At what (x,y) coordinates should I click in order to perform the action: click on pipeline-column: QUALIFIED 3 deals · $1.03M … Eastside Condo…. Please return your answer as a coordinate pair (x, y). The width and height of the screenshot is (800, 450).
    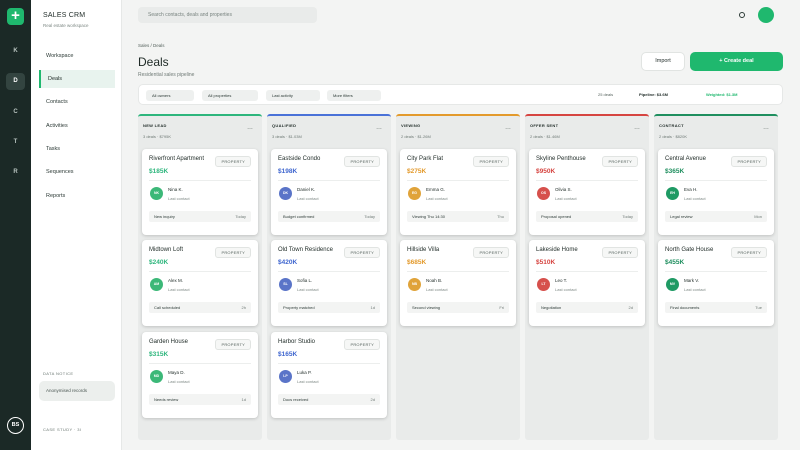
    Looking at the image, I should click on (329, 277).